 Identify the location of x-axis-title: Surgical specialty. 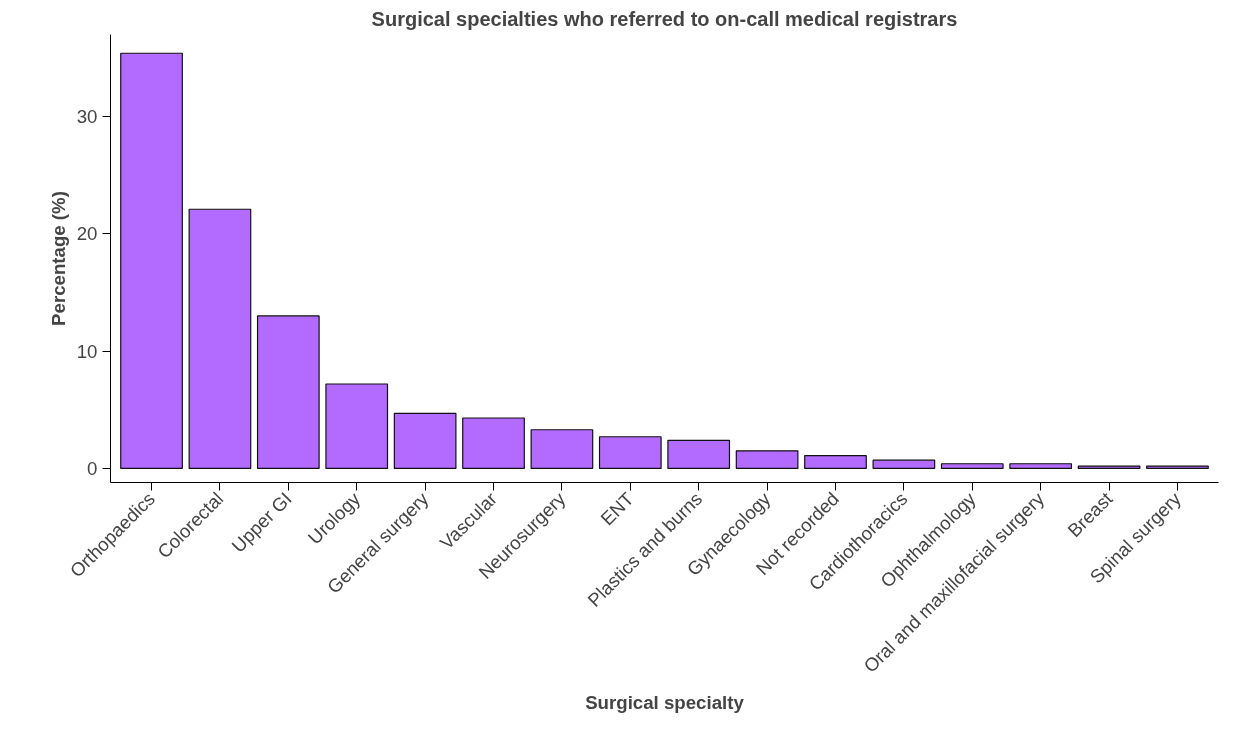
(665, 703).